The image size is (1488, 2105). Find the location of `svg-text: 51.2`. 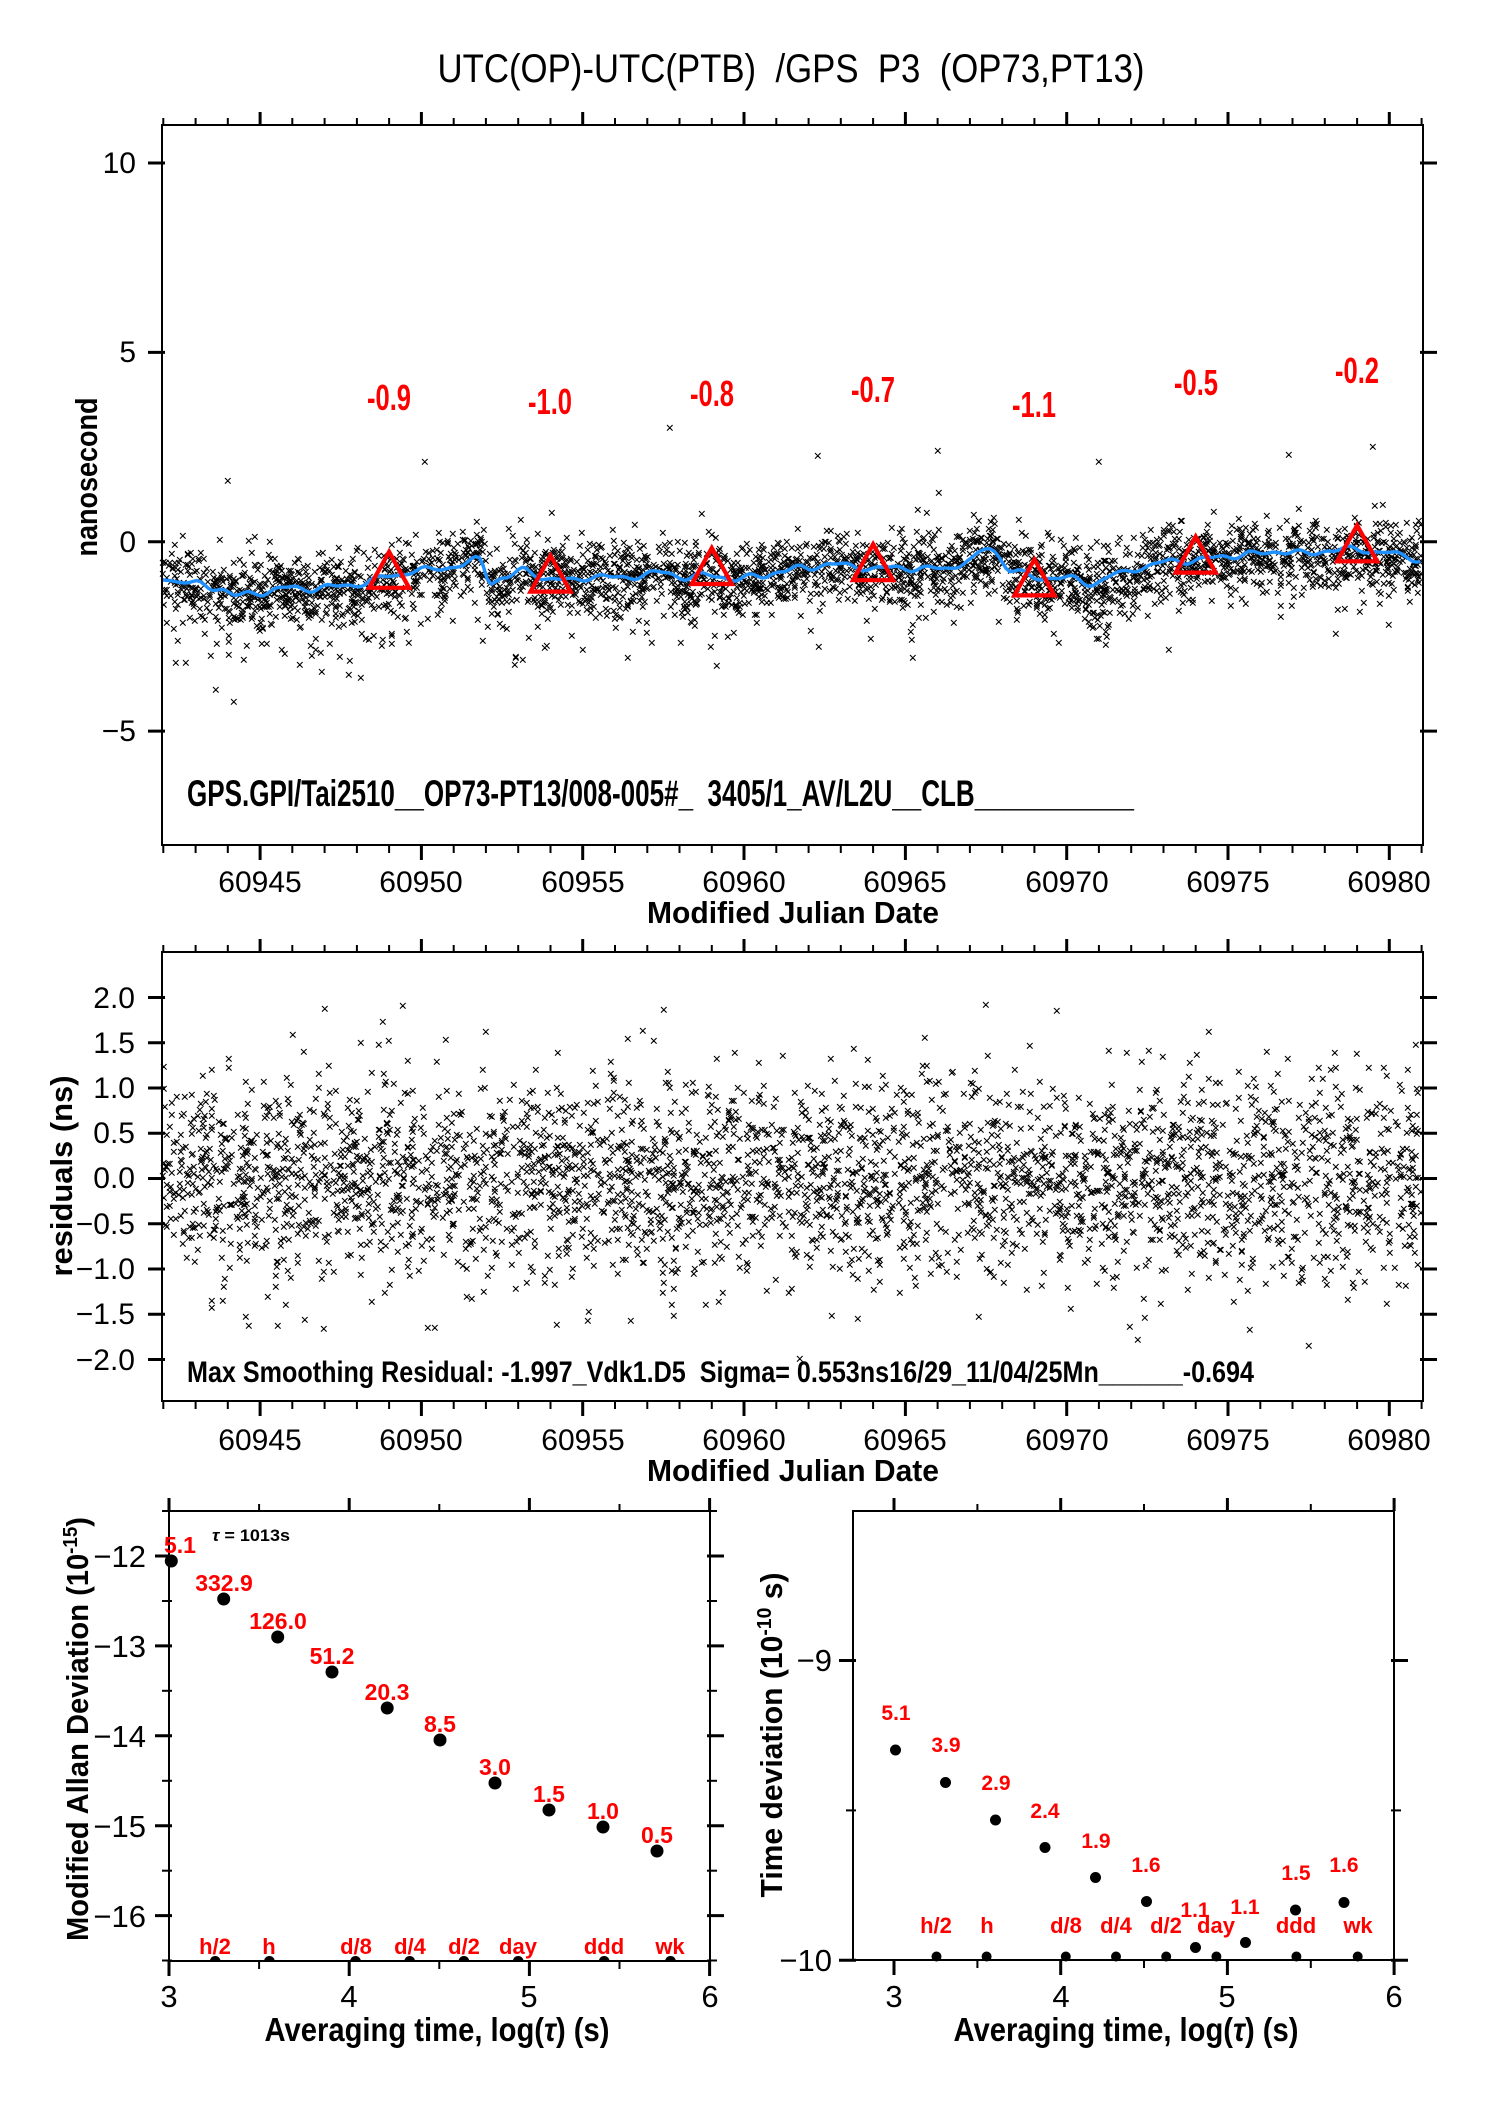

svg-text: 51.2 is located at coordinates (332, 1656).